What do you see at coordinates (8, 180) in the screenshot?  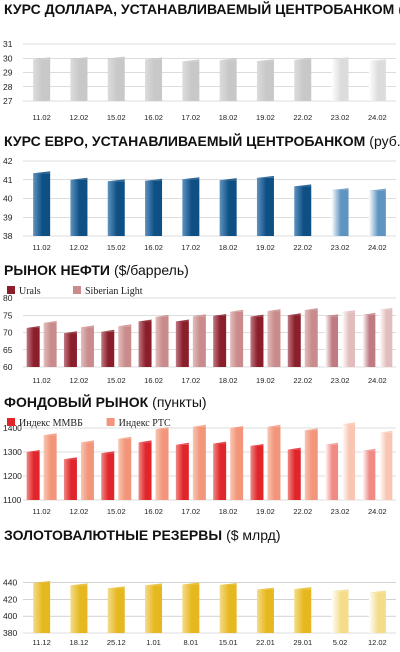 I see `y-tick-label: 41` at bounding box center [8, 180].